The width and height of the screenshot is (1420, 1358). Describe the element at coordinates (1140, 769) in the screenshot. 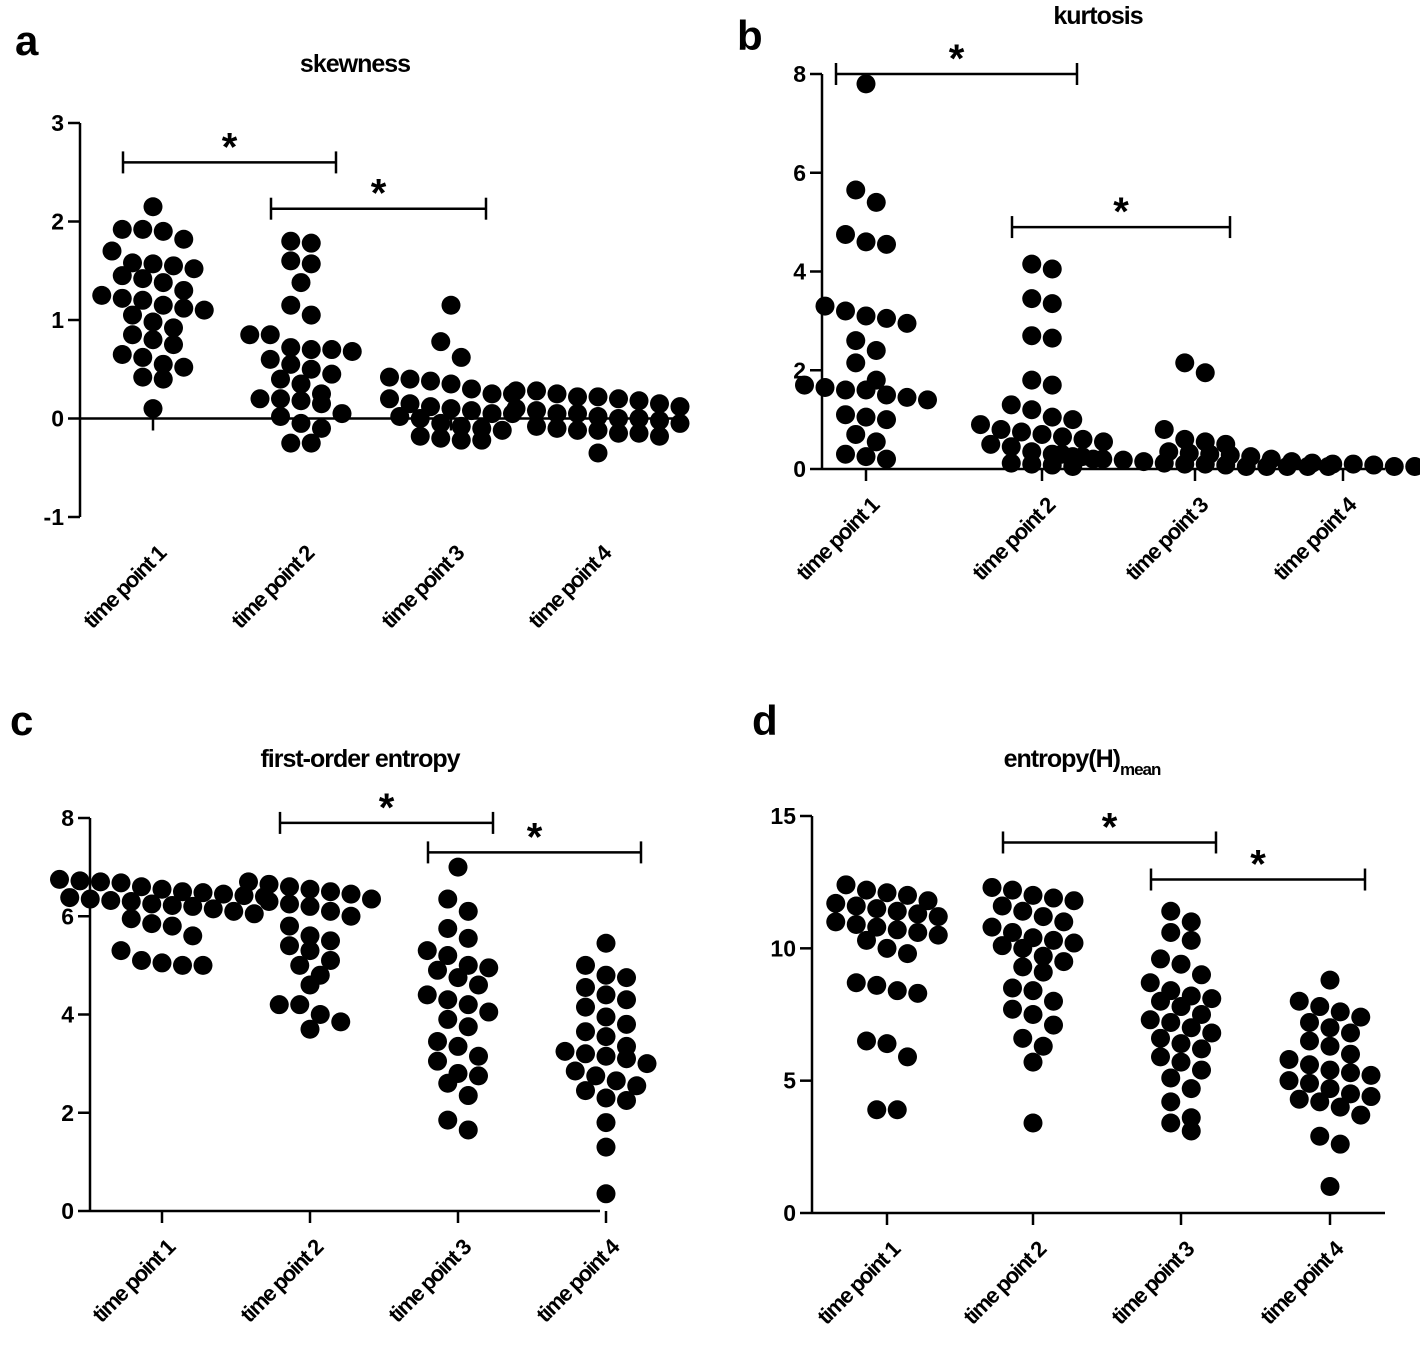

I see `chart-title-subscript: mean` at that location.